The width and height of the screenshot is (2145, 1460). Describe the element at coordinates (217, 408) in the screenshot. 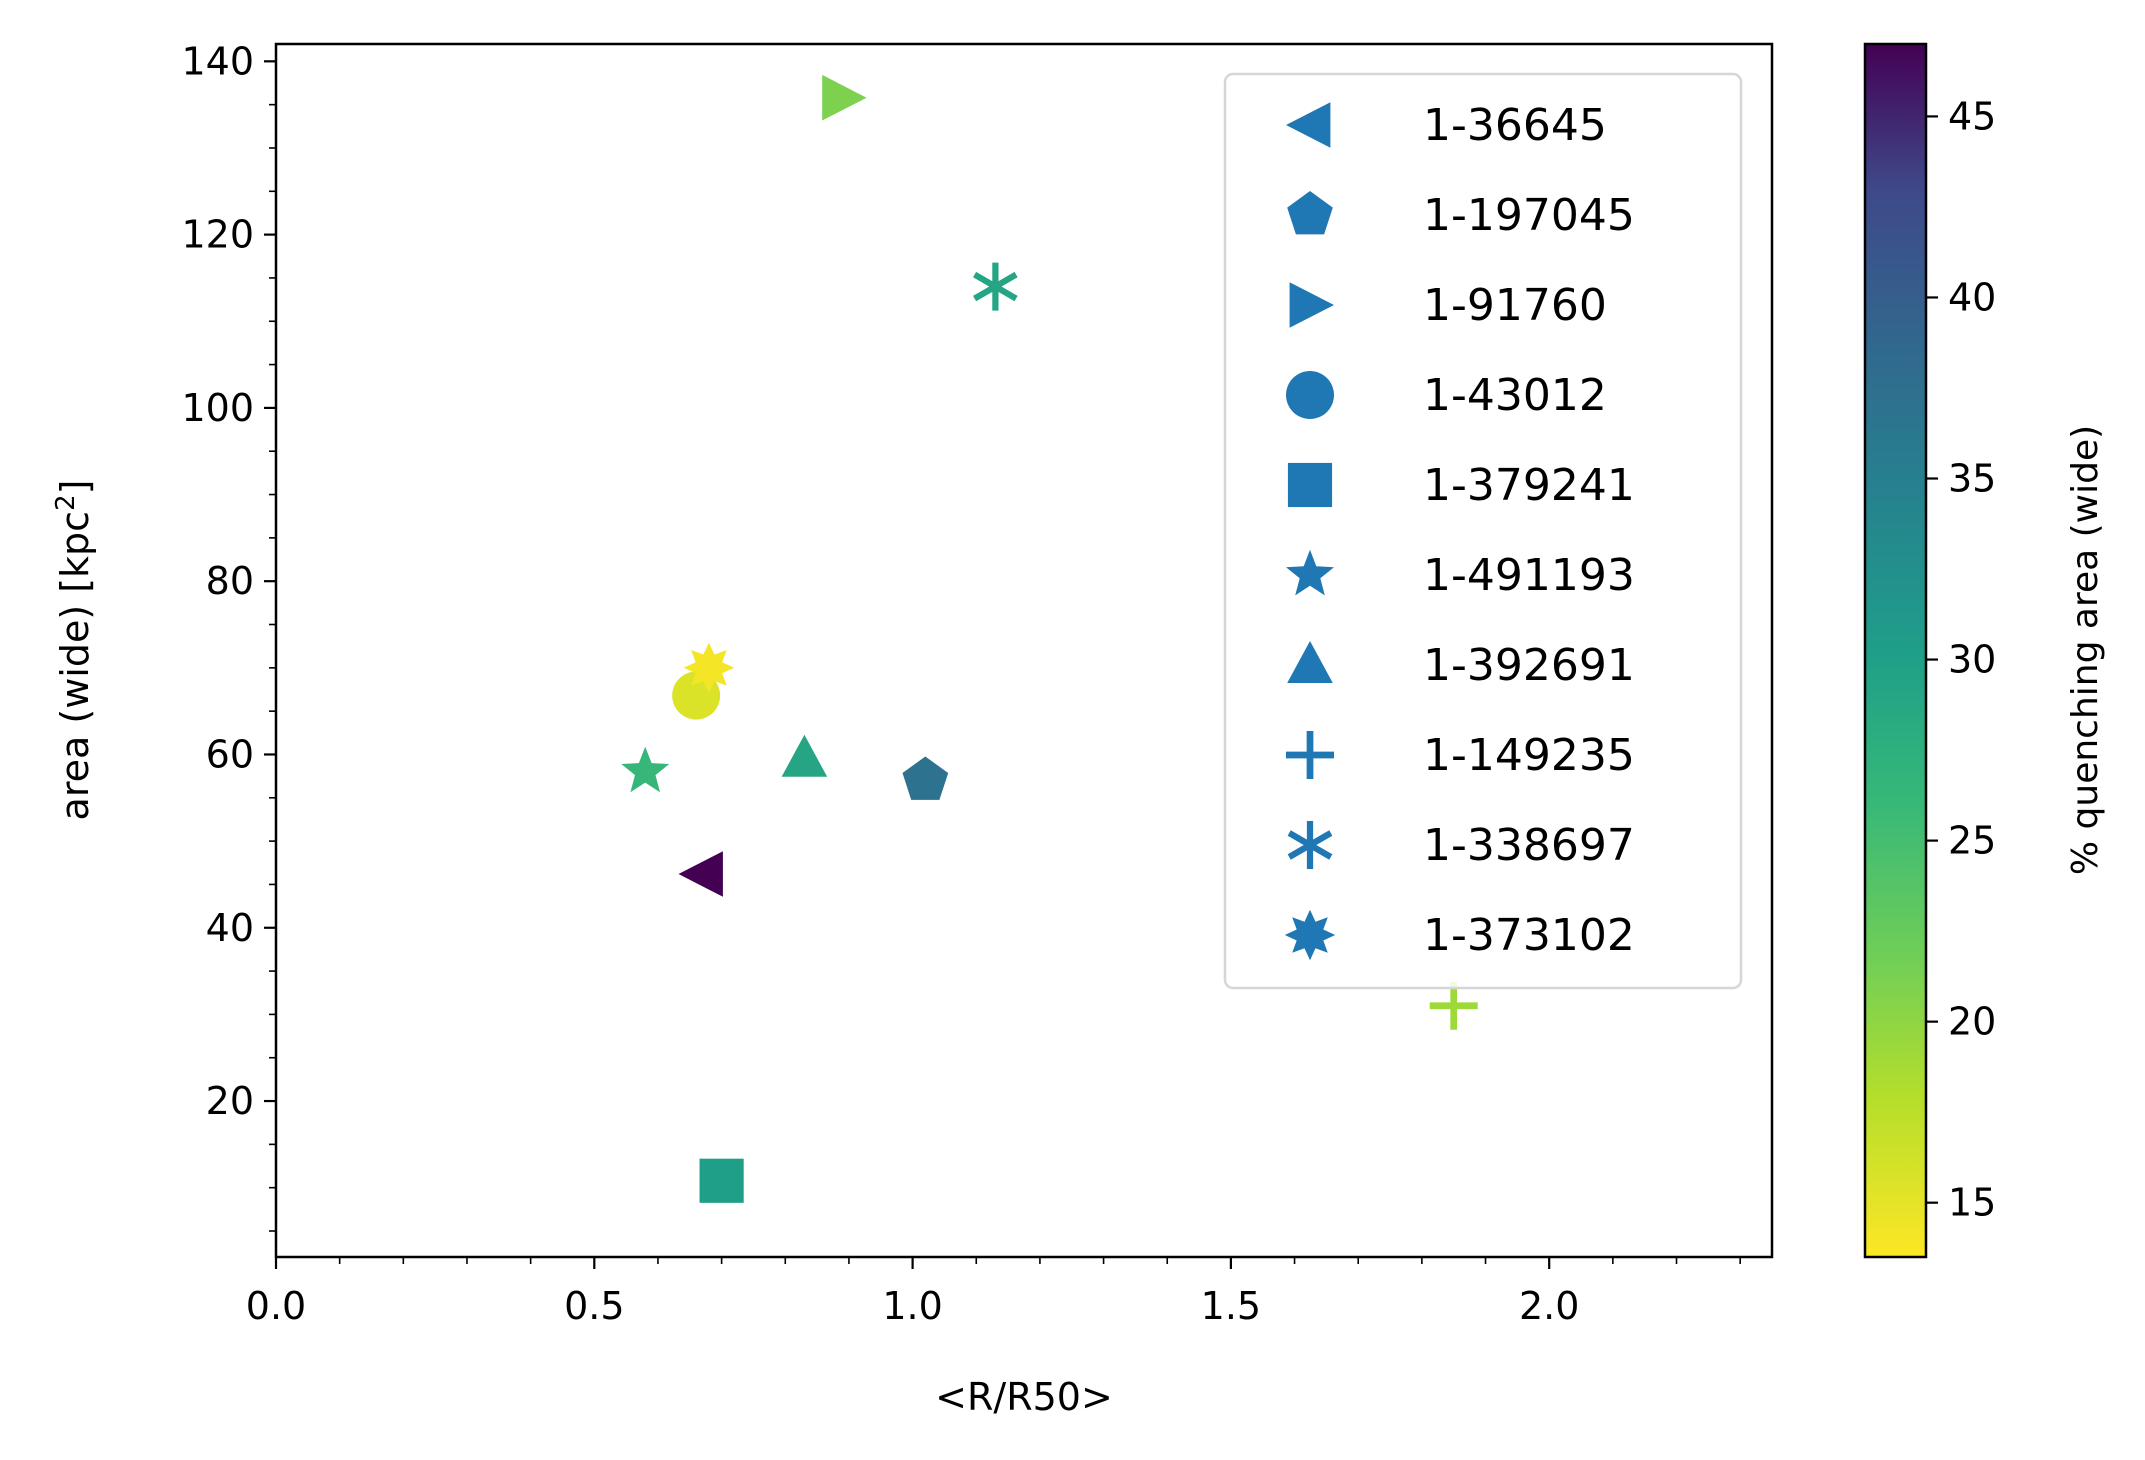

I see `y-tick-label: 100` at that location.